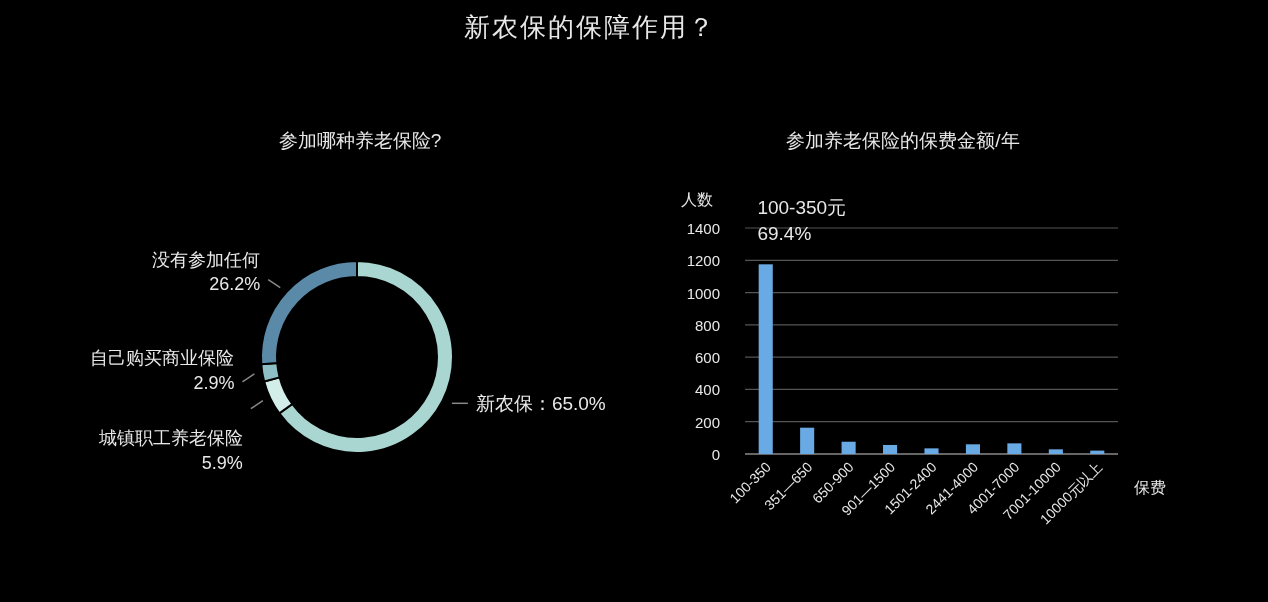 This screenshot has width=1268, height=602. What do you see at coordinates (707, 325) in the screenshot?
I see `y-tick-label: 800` at bounding box center [707, 325].